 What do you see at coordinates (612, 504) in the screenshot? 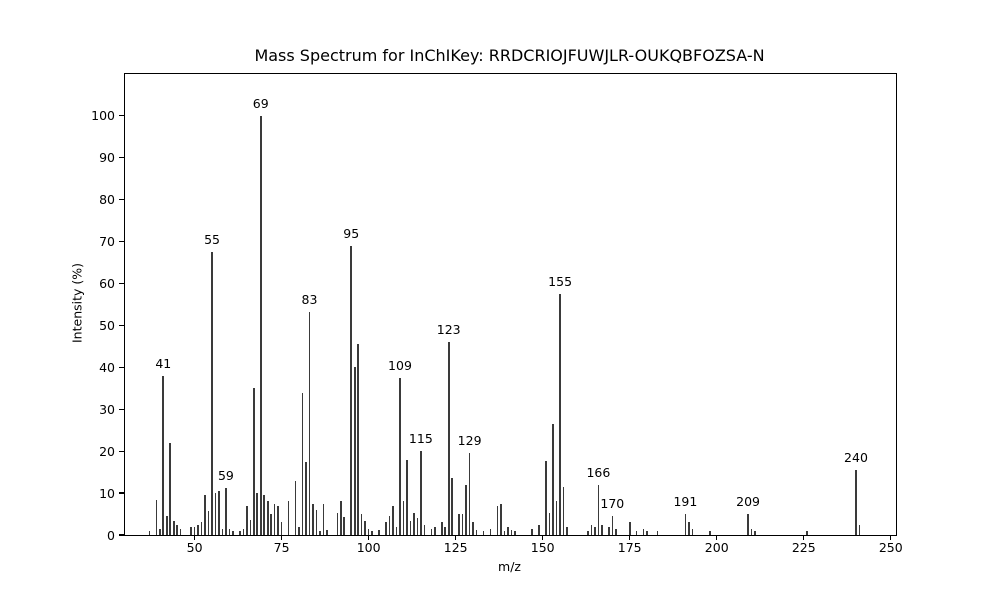
I see `peak-annotation: 170` at bounding box center [612, 504].